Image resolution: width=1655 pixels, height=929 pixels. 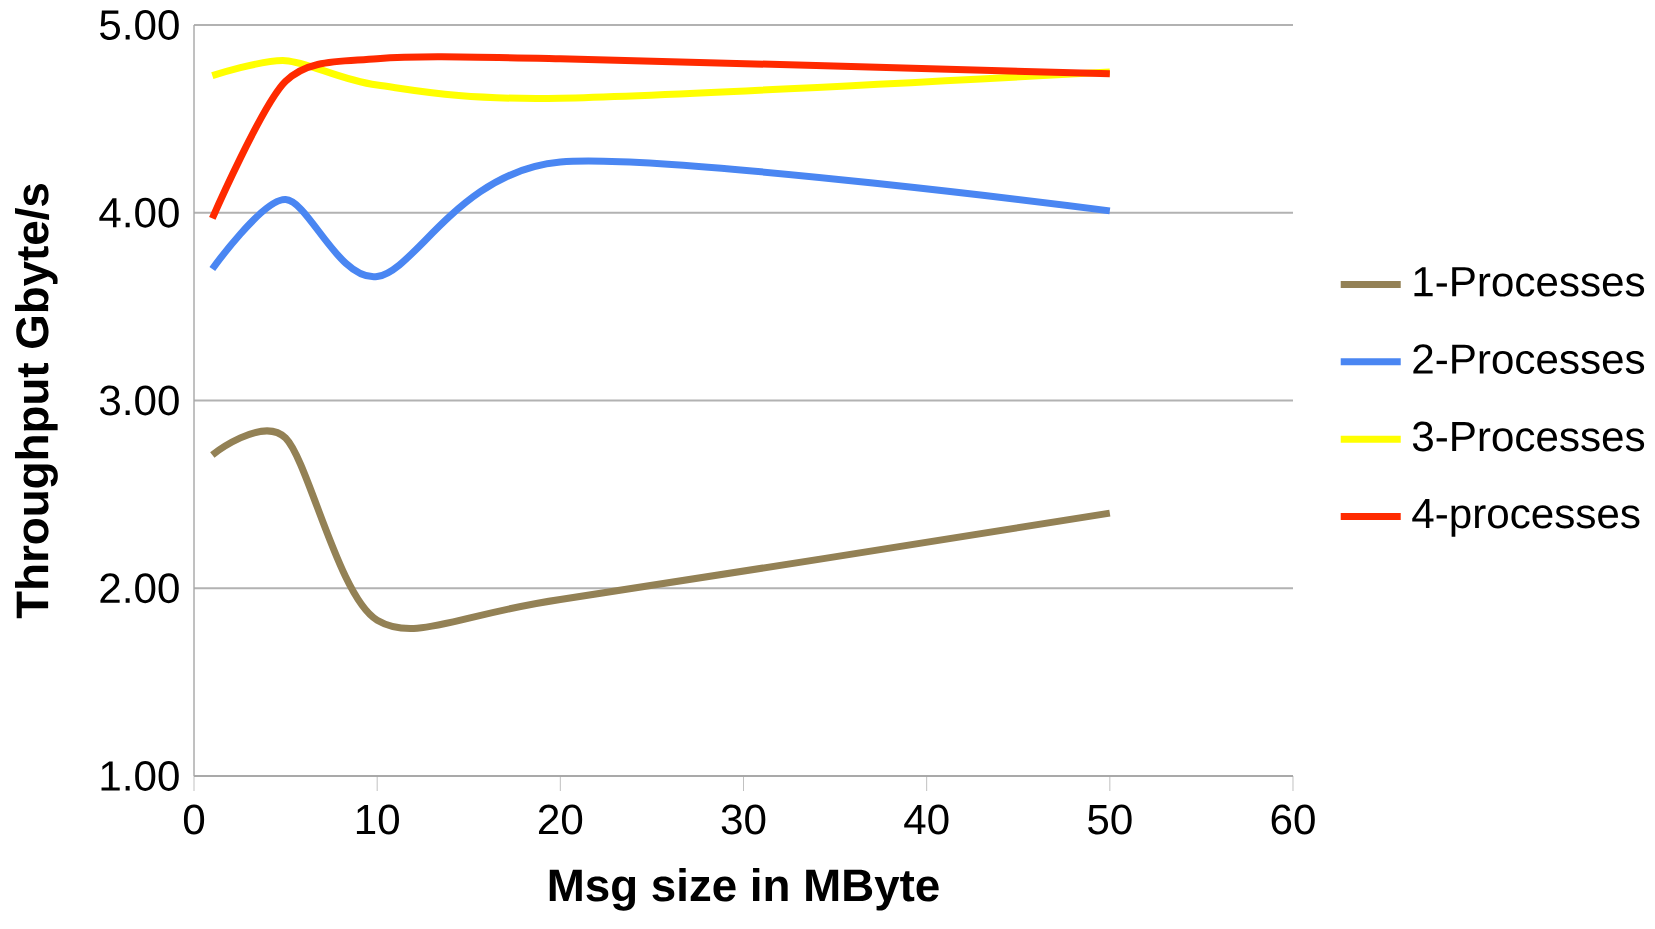 What do you see at coordinates (139, 588) in the screenshot?
I see `y-tick-label: 2.00` at bounding box center [139, 588].